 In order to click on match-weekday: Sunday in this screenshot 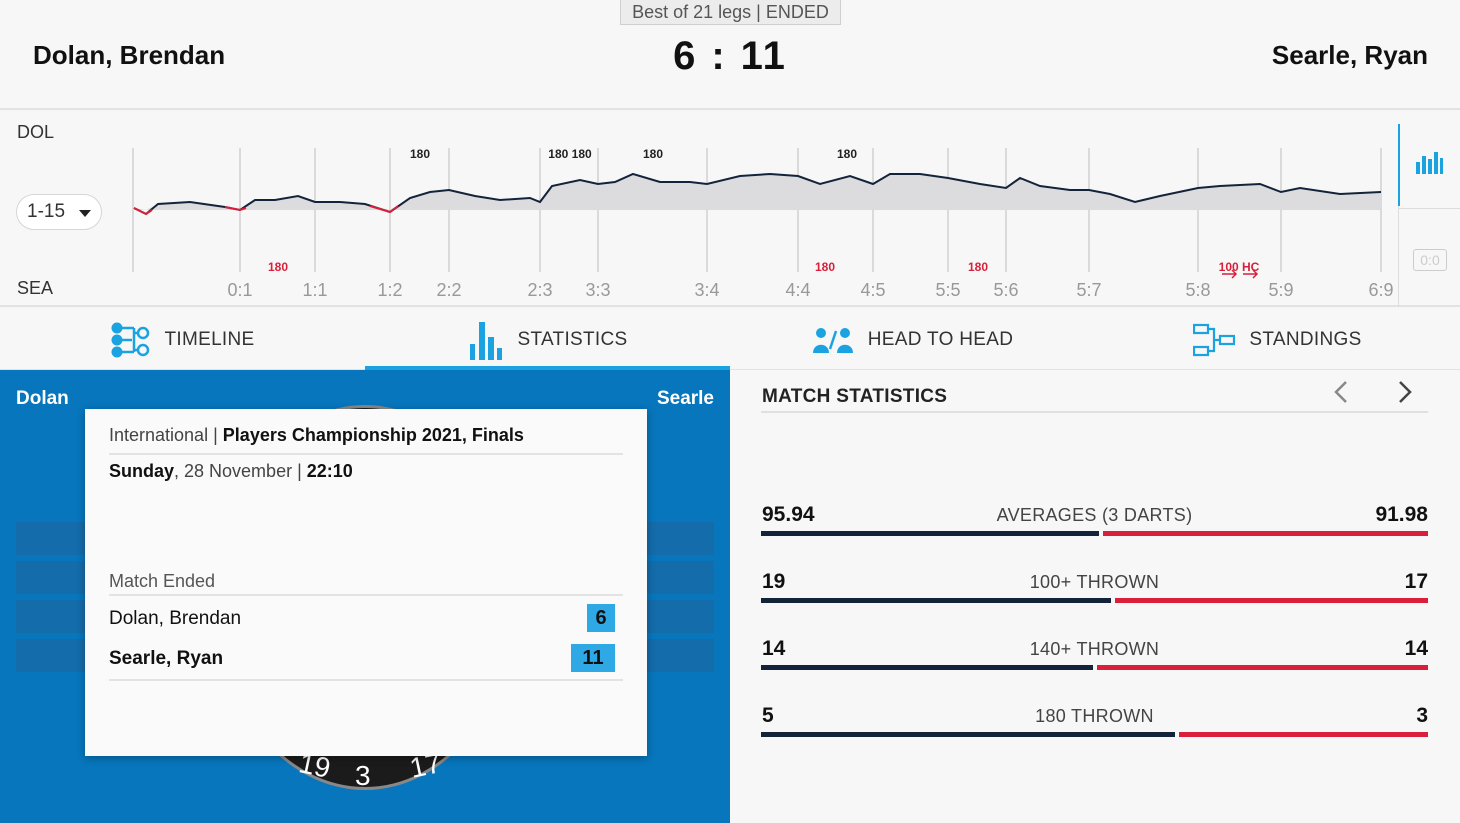, I will do `click(142, 471)`.